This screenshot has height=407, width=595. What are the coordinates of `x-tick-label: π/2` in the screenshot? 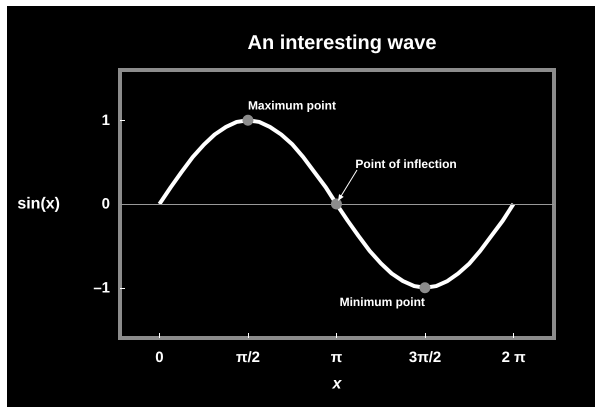 It's located at (248, 357).